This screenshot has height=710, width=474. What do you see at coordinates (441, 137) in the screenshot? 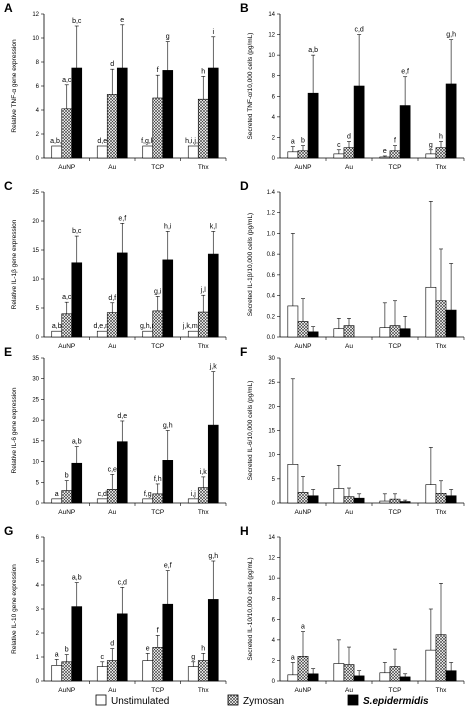
I see `significance-label: h` at bounding box center [441, 137].